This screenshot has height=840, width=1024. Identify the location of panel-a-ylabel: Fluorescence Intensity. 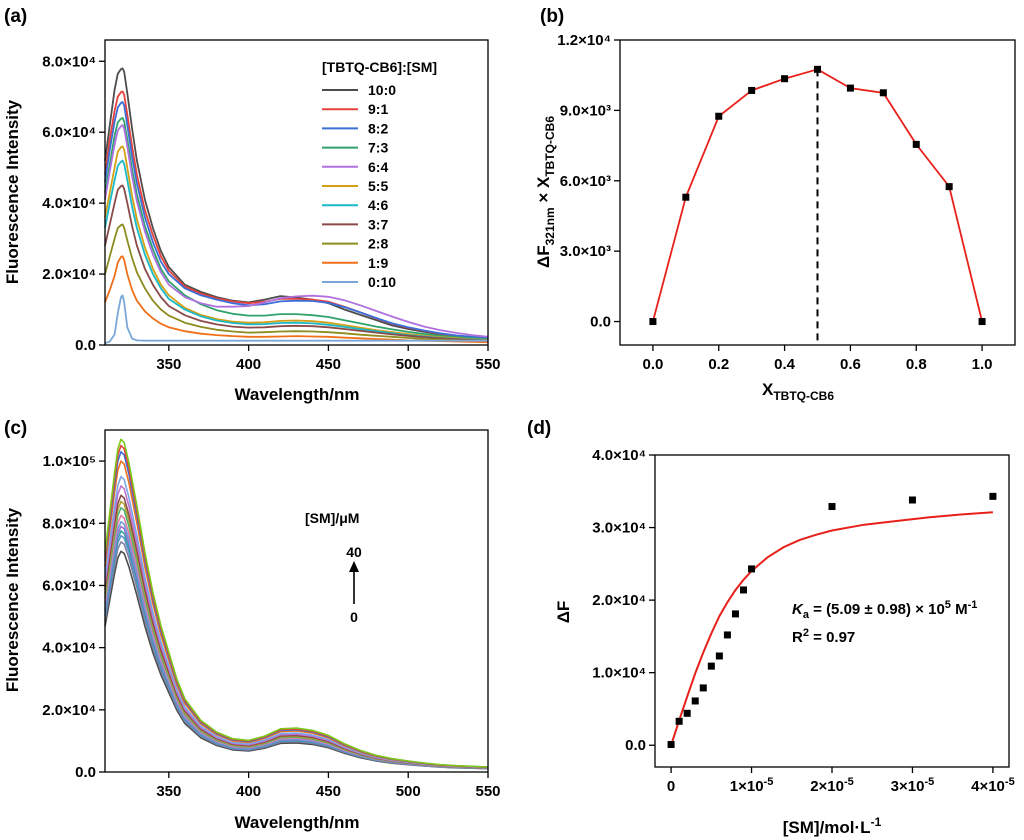
(12, 191).